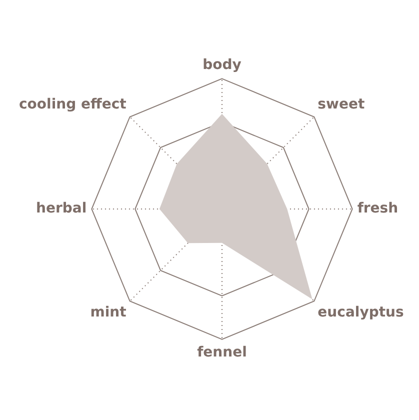 The image size is (419, 420). I want to click on spoke-label: herbal, so click(61, 208).